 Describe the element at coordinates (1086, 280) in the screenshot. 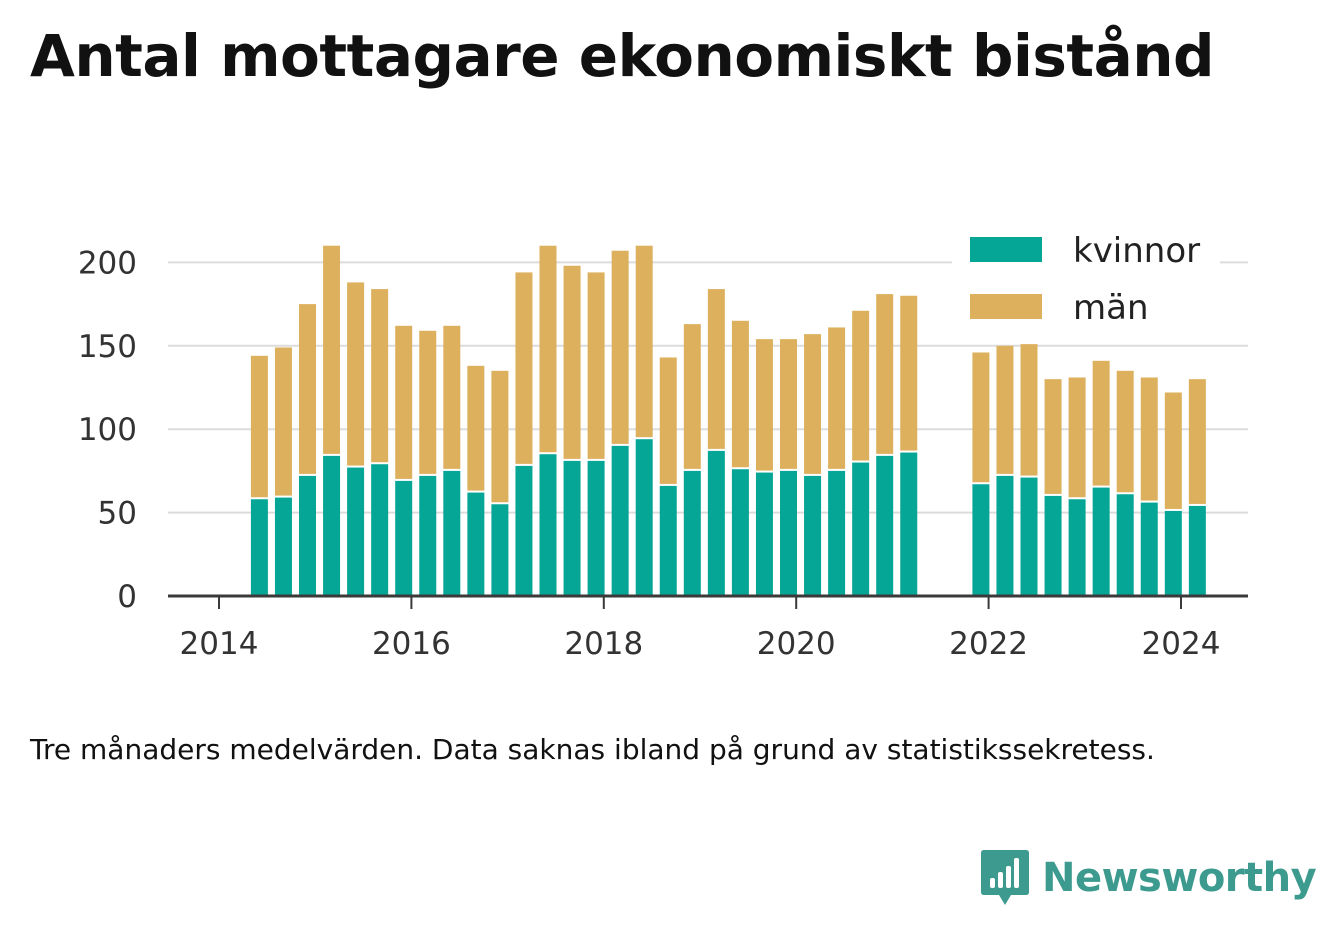

I see `legend: kvinnor män` at that location.